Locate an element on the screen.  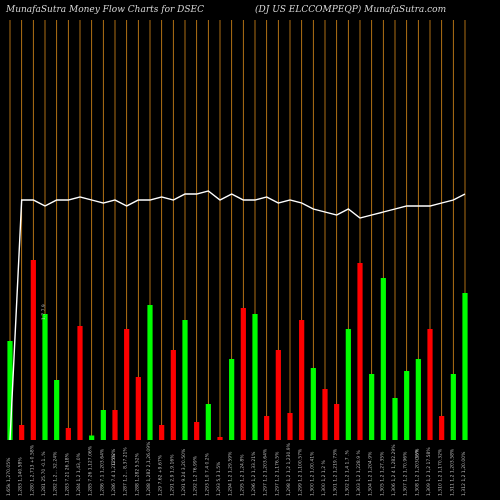
x-tick-label: 1,285 7.26 1,127.06% is located at coordinates (91, 470).